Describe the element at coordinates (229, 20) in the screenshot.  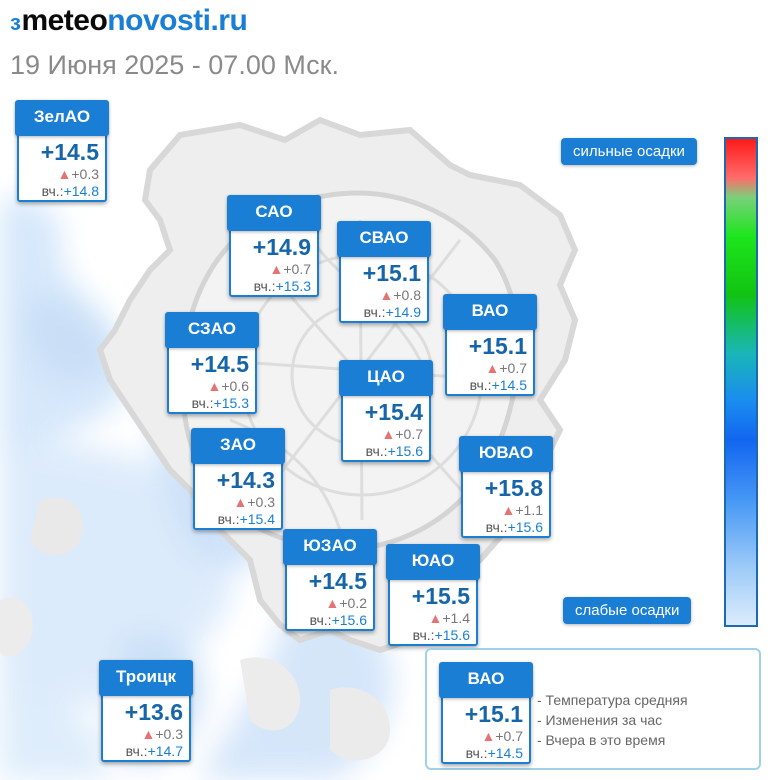
I see `logo-domain: .ru` at that location.